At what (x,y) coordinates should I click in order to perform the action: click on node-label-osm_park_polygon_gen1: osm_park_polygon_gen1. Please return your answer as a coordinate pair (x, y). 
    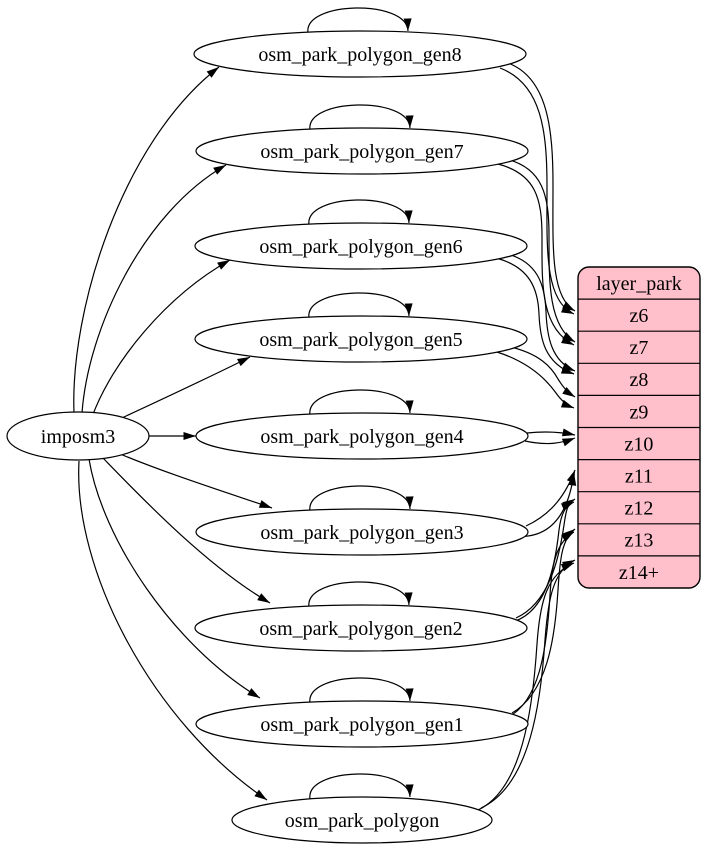
    Looking at the image, I should click on (361, 725).